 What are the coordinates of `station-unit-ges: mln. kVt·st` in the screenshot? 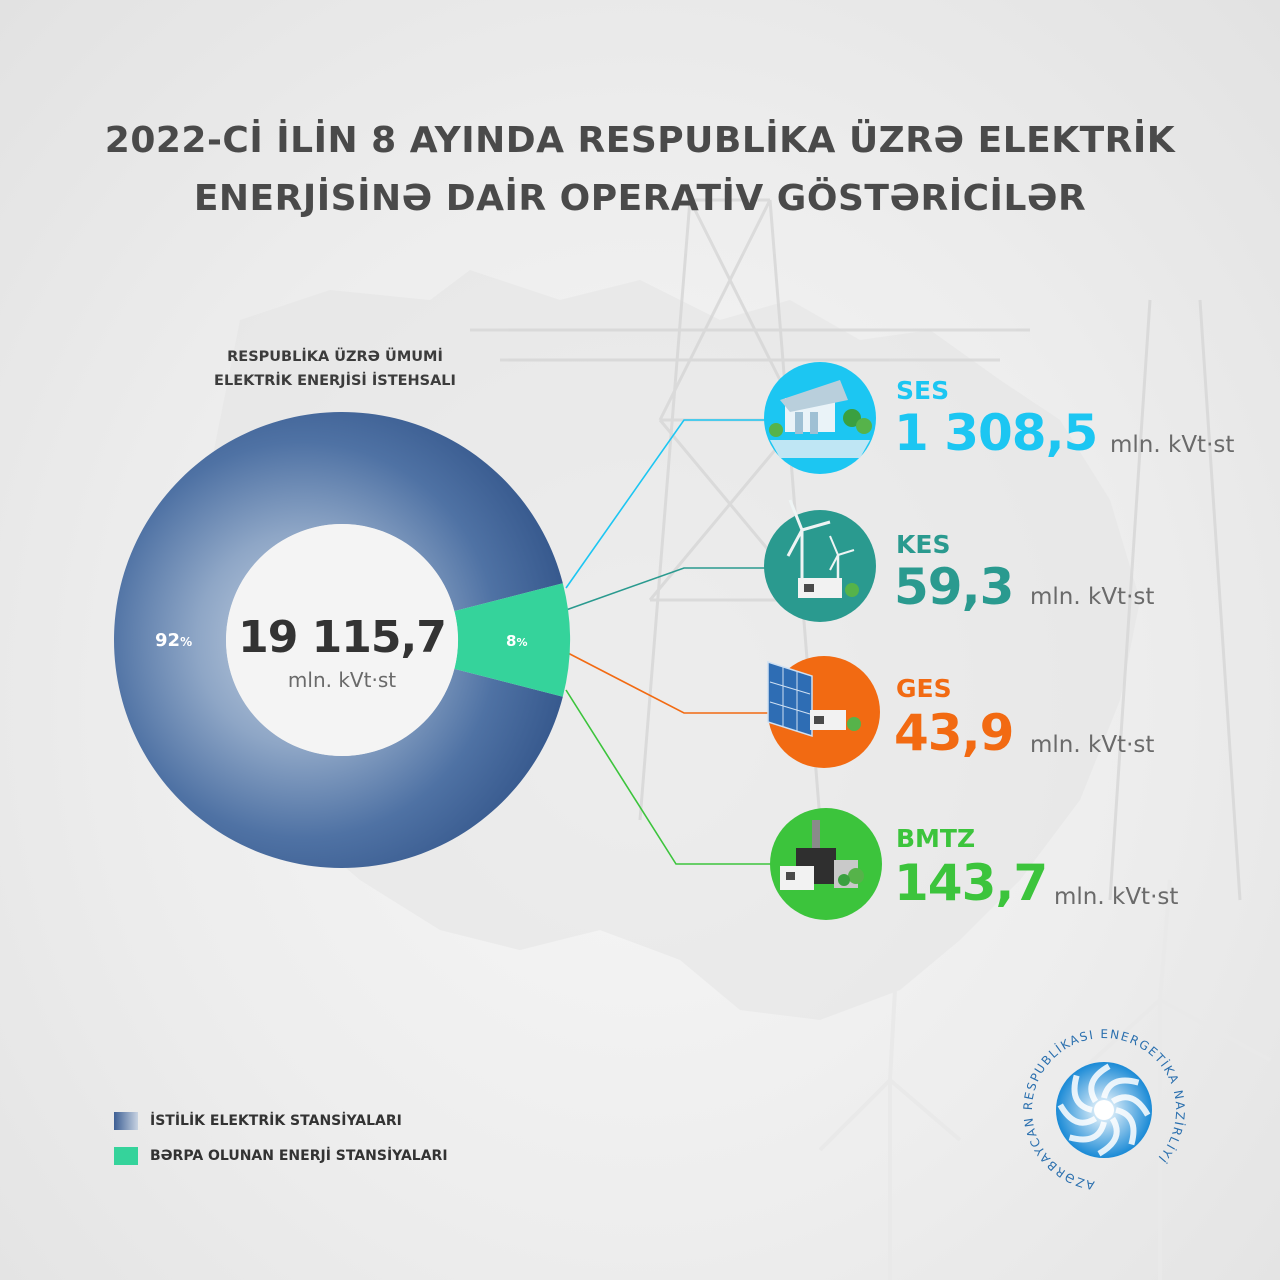 It's located at (1092, 745).